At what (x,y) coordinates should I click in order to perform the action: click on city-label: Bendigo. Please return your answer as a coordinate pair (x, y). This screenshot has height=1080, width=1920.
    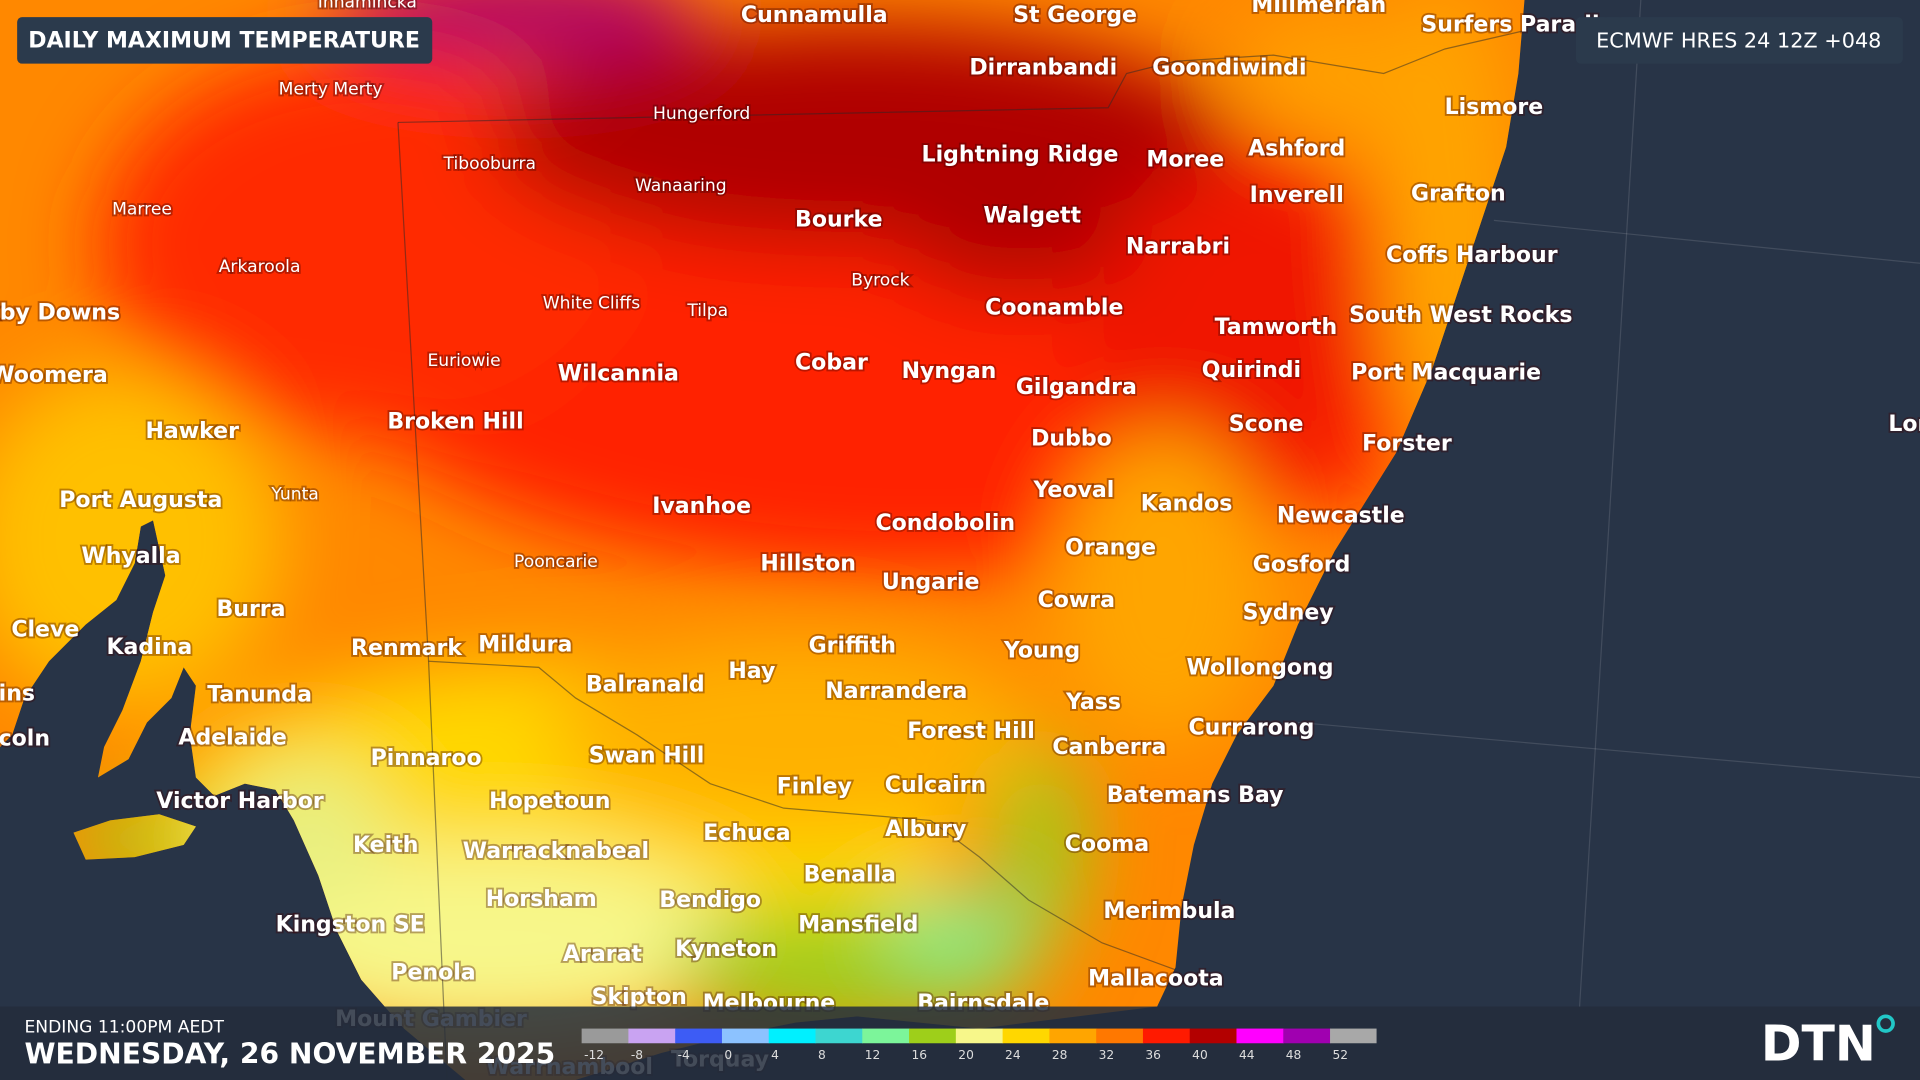
    Looking at the image, I should click on (710, 900).